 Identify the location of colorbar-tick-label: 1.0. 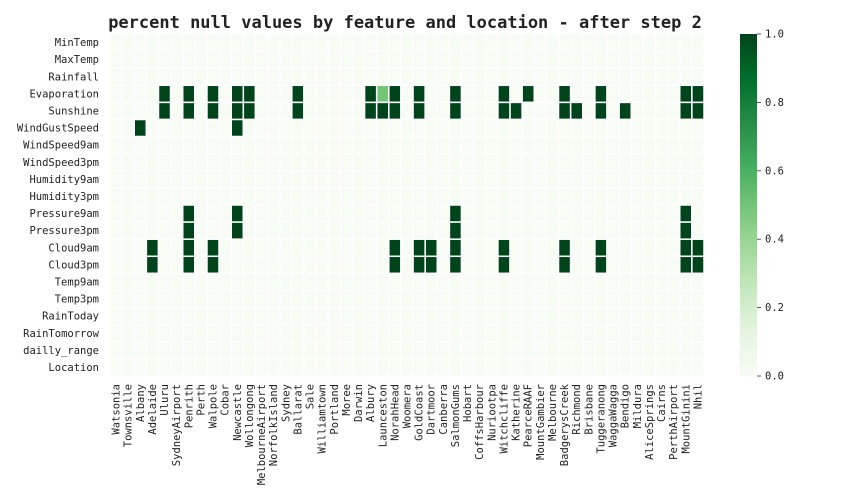
(774, 35).